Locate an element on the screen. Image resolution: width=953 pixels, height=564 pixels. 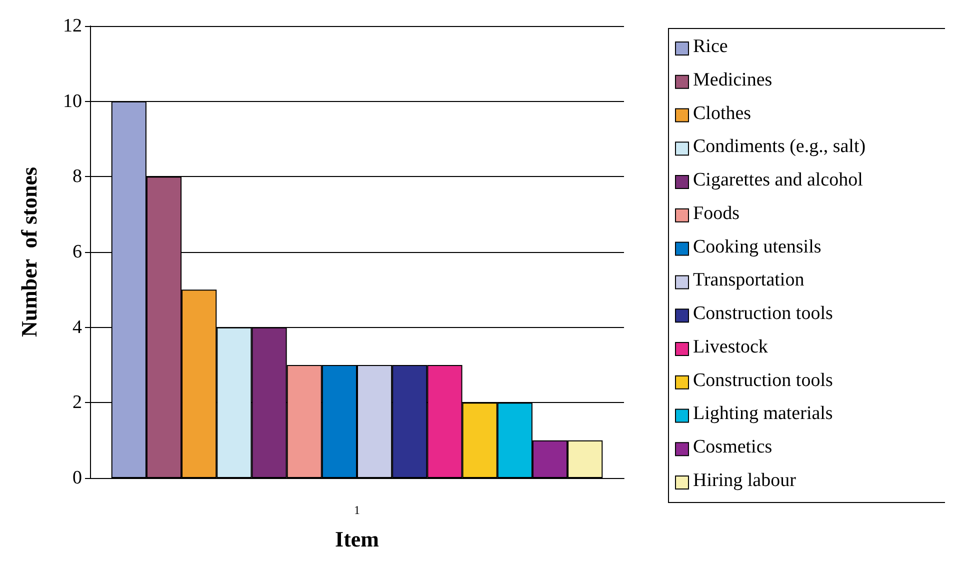
y-tick-label: 4 is located at coordinates (77, 327).